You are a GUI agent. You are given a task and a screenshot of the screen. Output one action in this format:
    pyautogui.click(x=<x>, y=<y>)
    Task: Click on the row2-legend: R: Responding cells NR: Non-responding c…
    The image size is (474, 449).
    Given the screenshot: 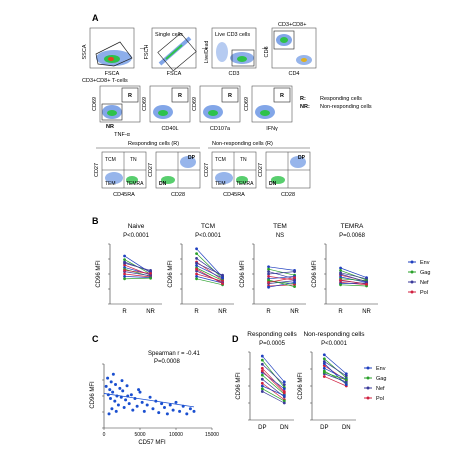 What is the action you would take?
    pyautogui.click(x=336, y=103)
    